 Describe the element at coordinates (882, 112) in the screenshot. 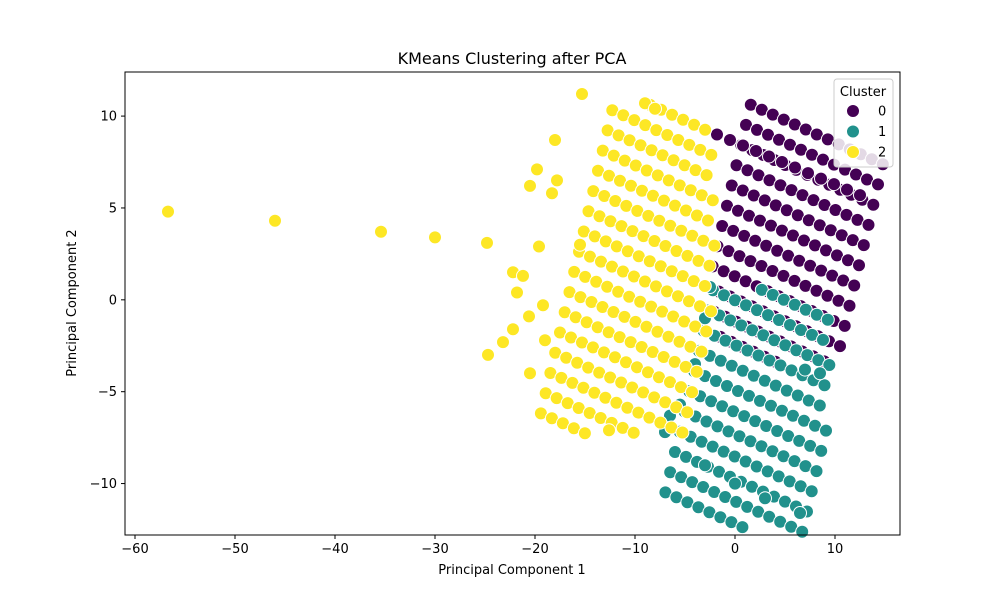

I see `legend-label-0: 0` at that location.